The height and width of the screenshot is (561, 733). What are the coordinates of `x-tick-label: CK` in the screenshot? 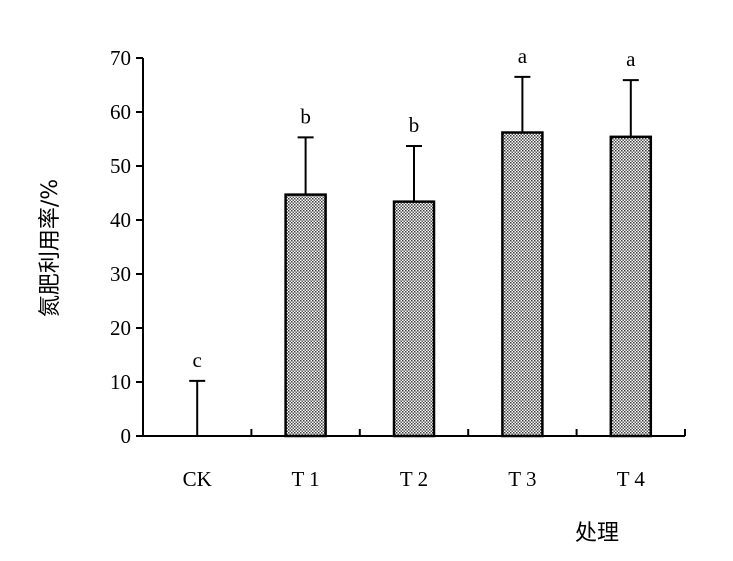 It's located at (197, 479).